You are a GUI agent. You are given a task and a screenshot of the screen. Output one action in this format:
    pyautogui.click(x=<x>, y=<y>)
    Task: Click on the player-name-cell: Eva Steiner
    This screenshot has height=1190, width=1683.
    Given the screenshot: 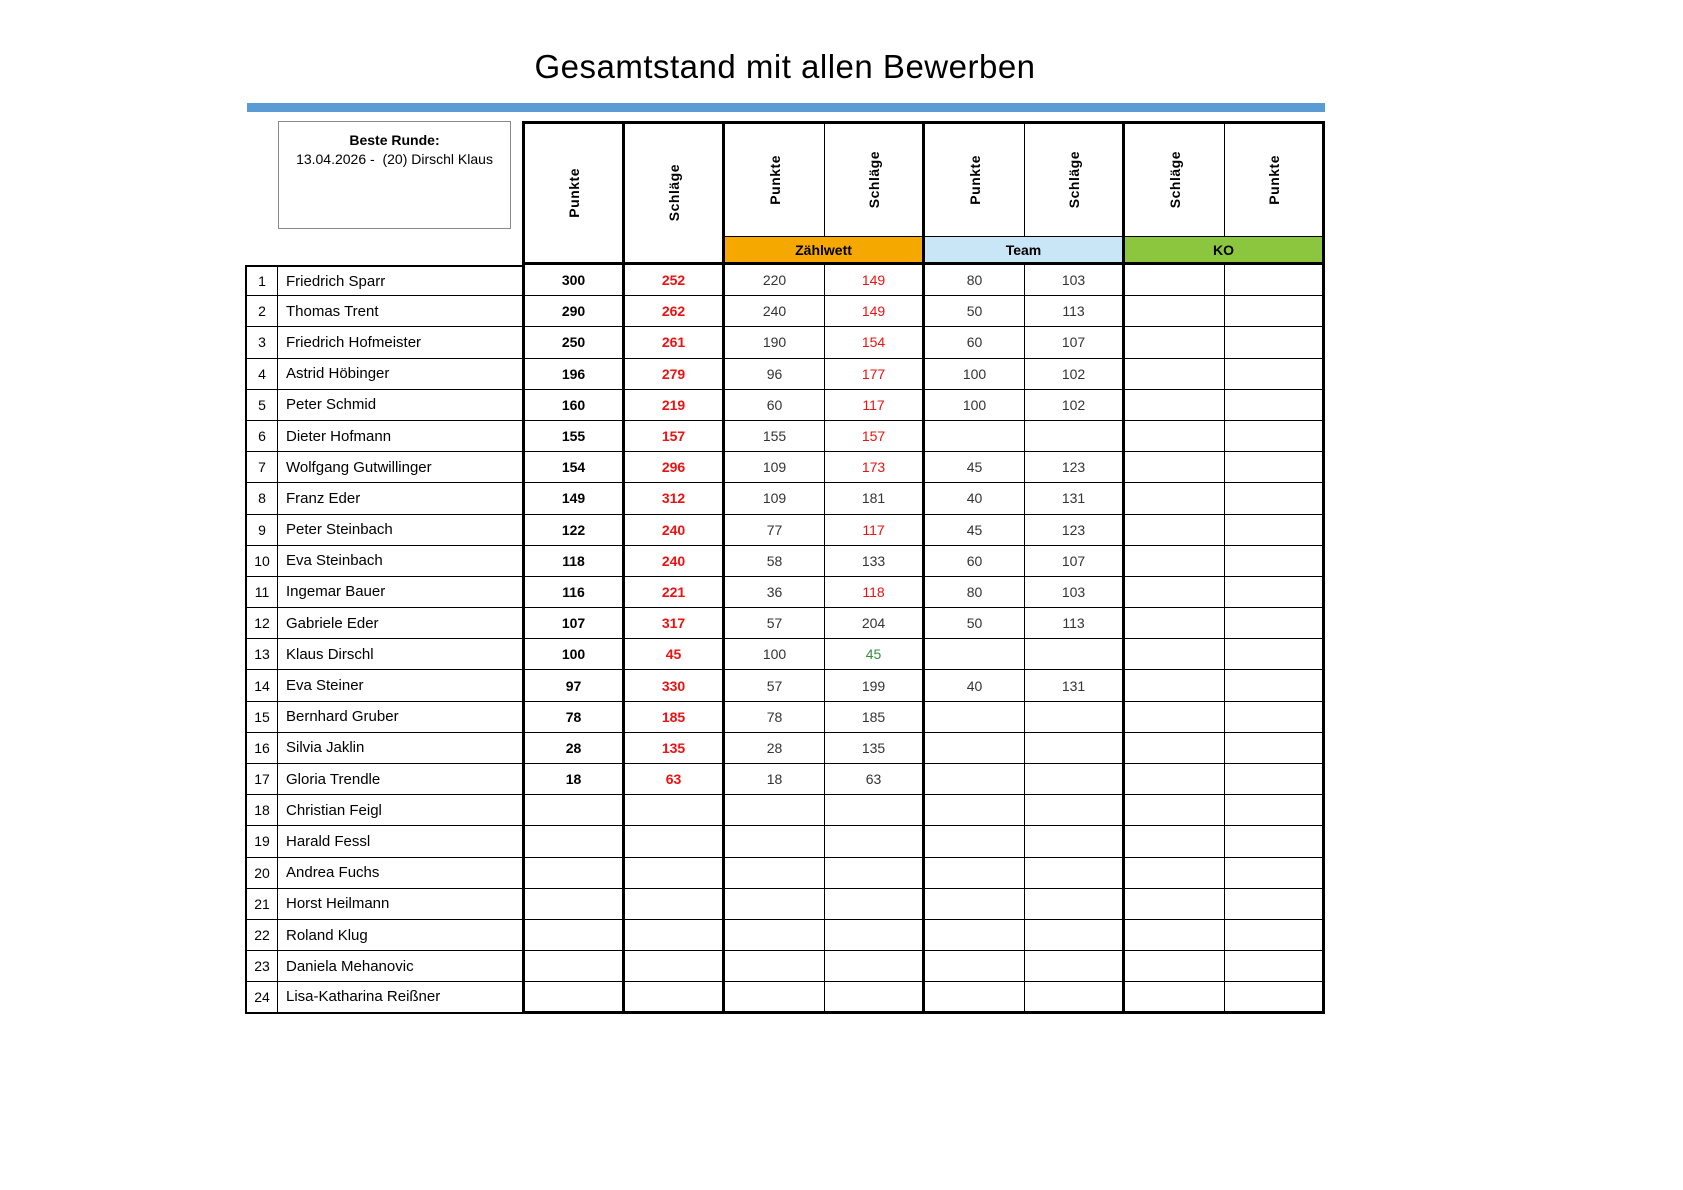 What is the action you would take?
    pyautogui.click(x=400, y=686)
    